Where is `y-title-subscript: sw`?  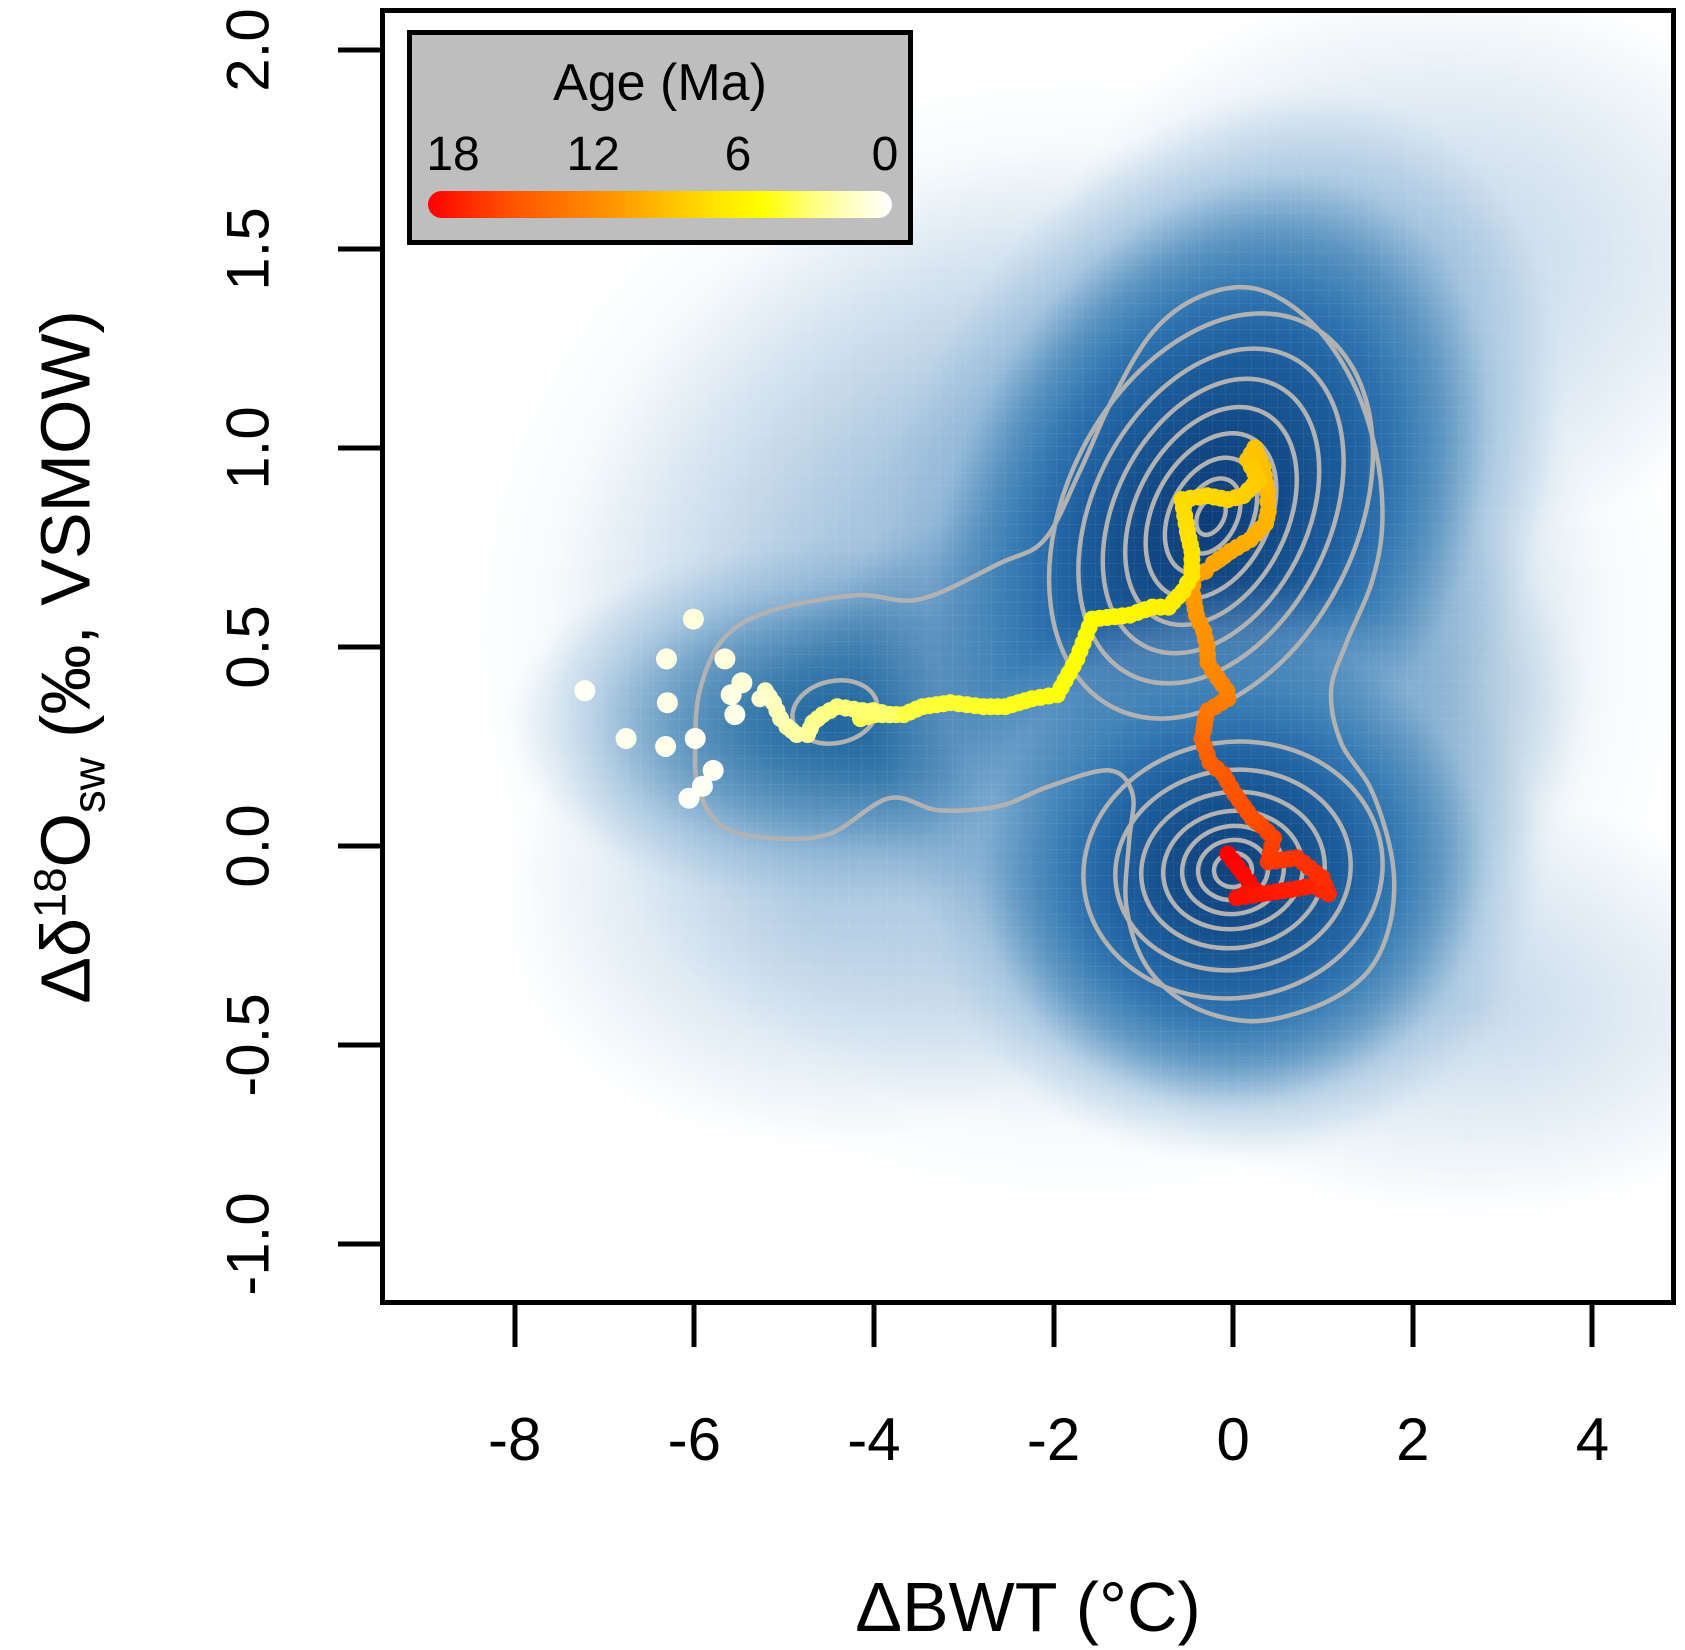
y-title-subscript: sw is located at coordinates (89, 784).